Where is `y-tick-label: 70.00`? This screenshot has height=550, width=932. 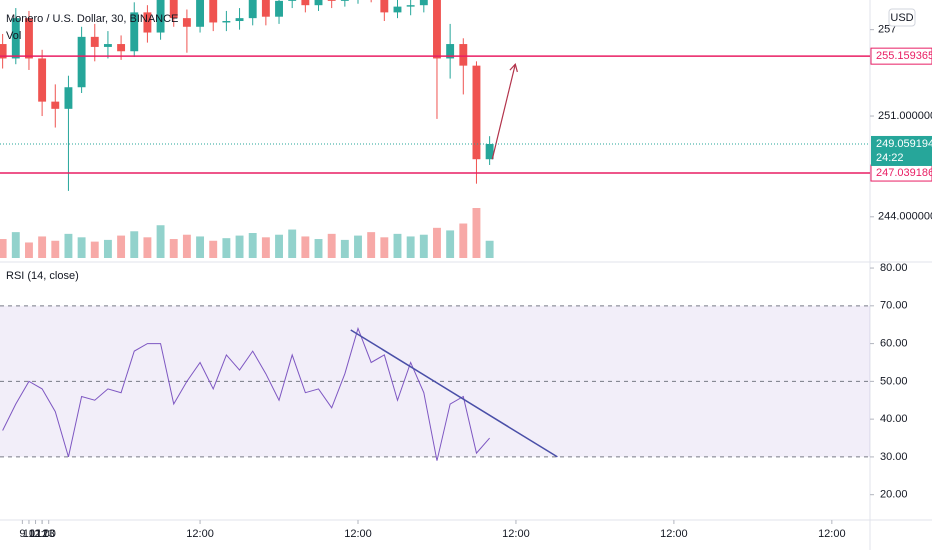 y-tick-label: 70.00 is located at coordinates (894, 306).